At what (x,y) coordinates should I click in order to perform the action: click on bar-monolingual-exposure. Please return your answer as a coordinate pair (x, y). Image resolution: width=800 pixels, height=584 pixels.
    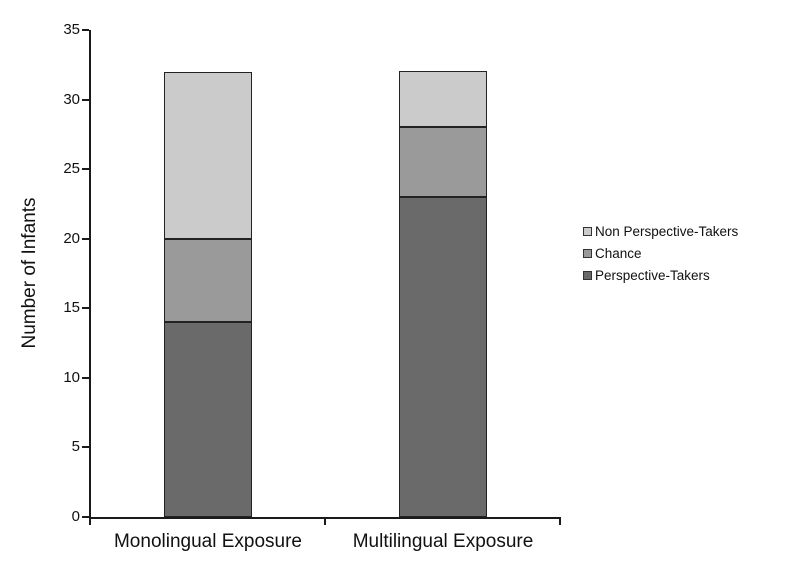
    Looking at the image, I should click on (208, 273).